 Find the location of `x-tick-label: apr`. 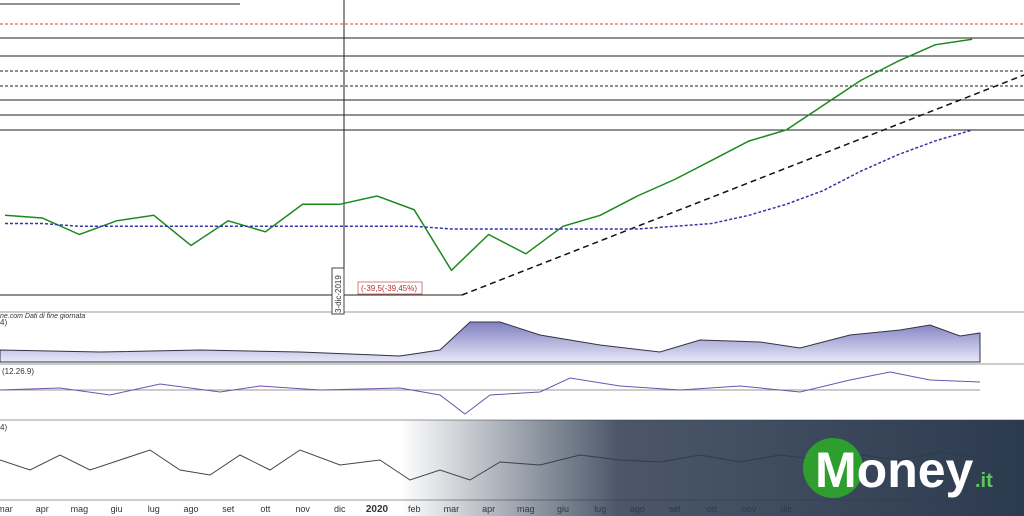

x-tick-label: apr is located at coordinates (42, 509).